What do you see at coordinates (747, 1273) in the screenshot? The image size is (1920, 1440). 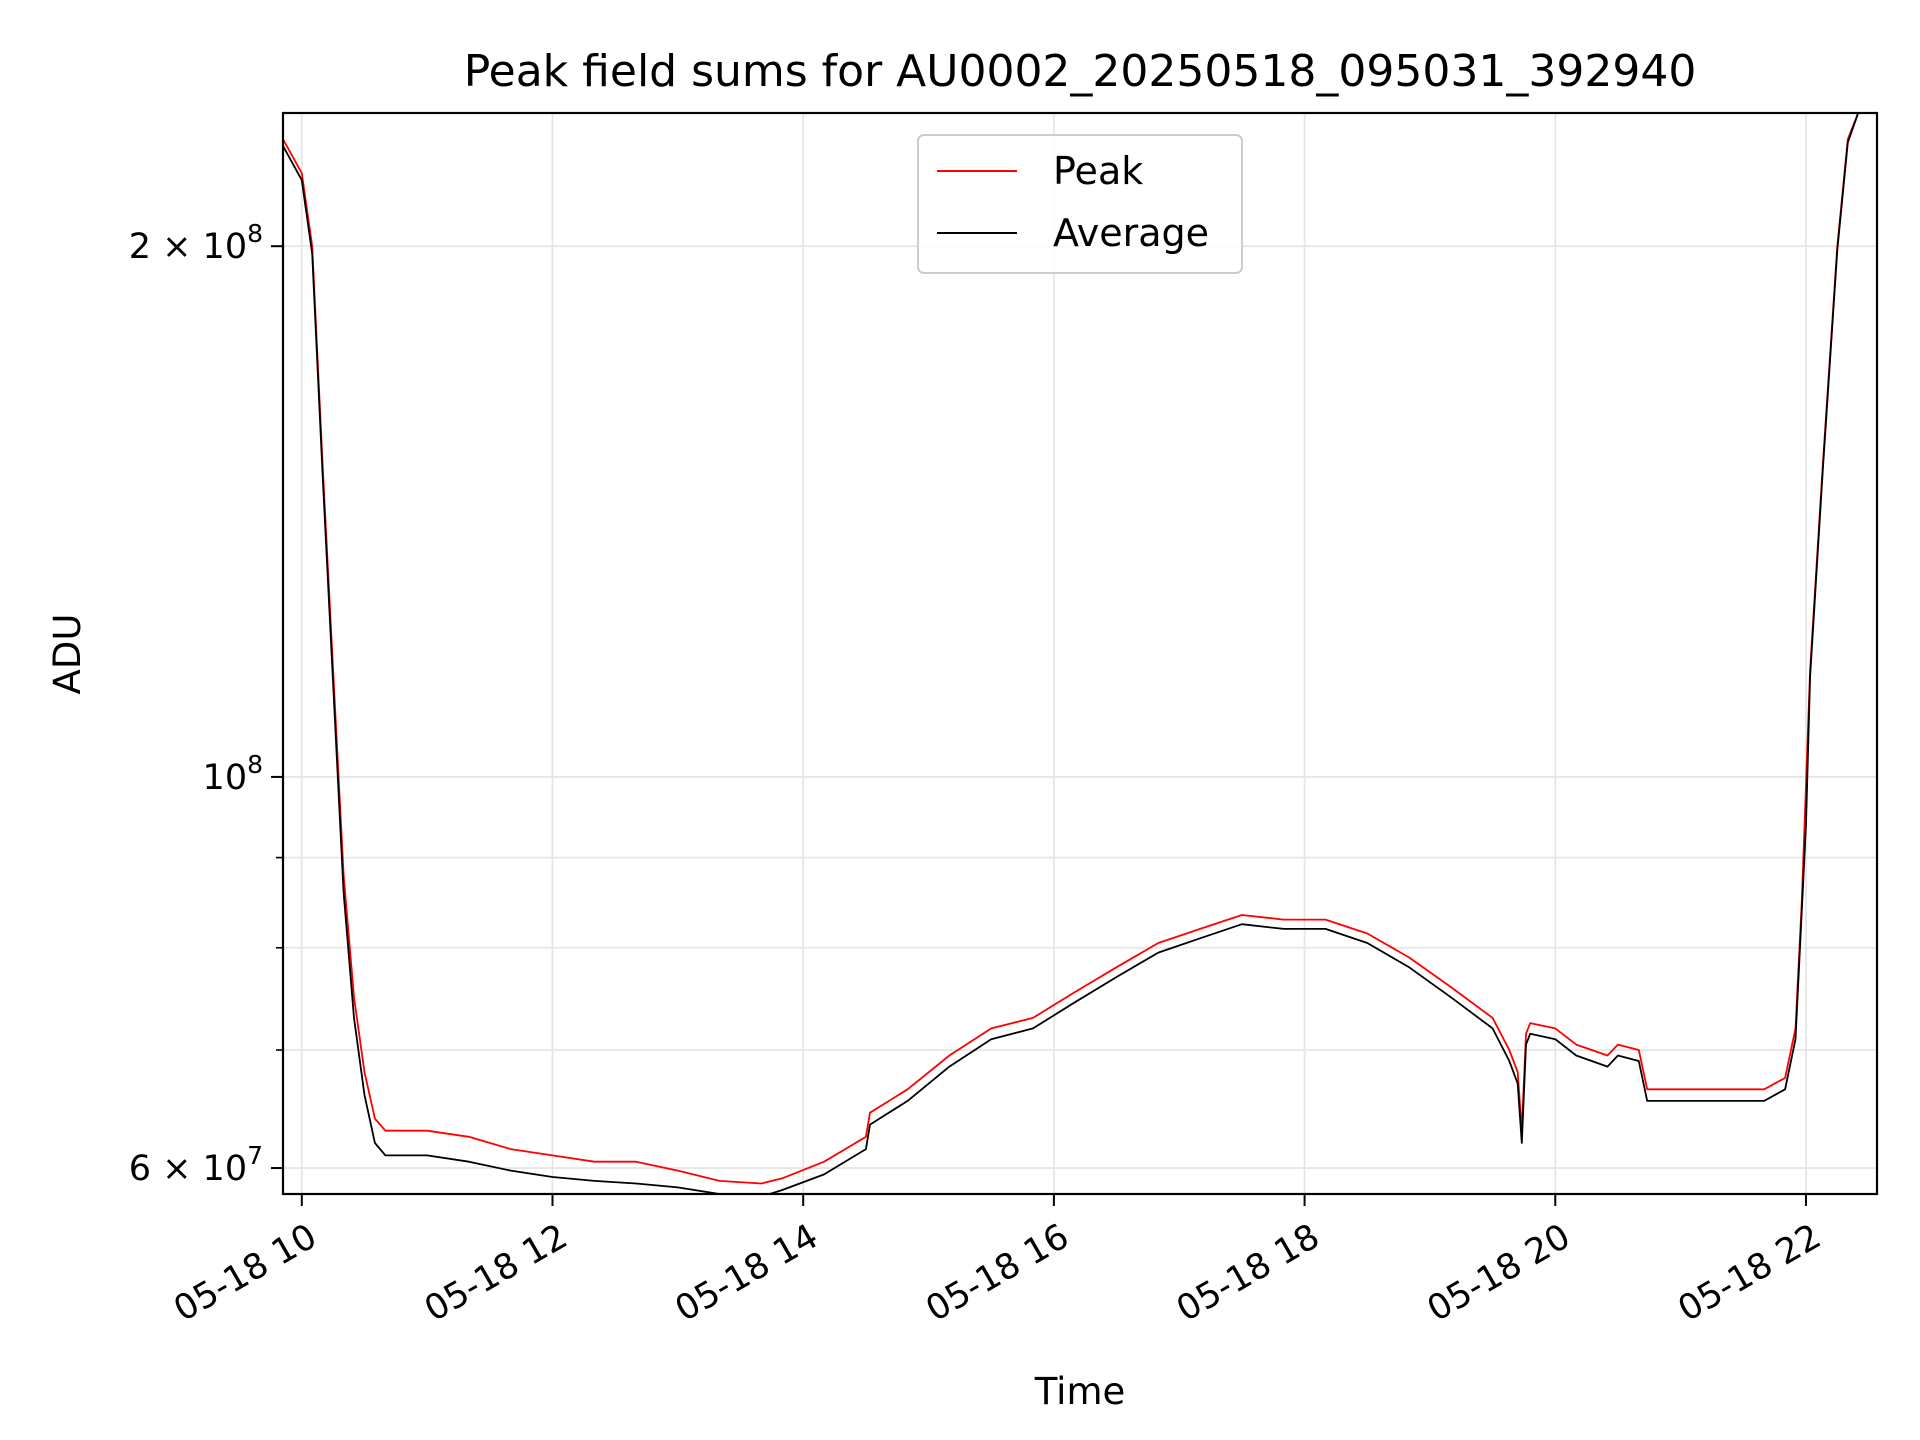 I see `x-tick-label: 05-18 14` at bounding box center [747, 1273].